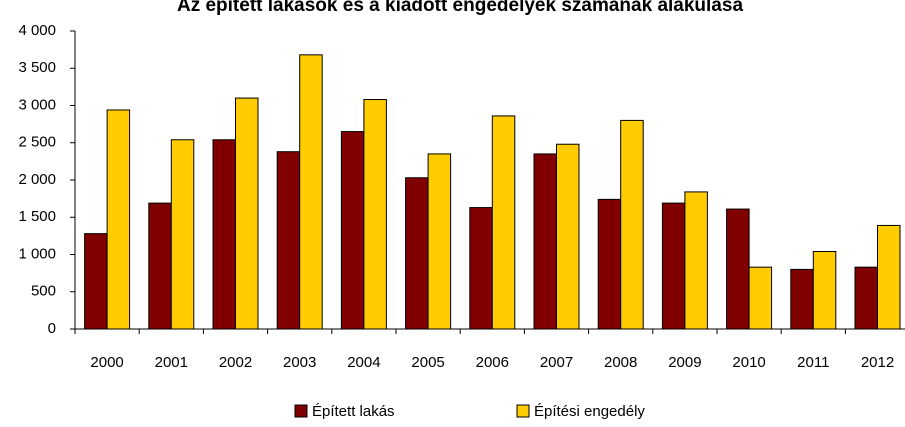  I want to click on y-tick-label: 2 000, so click(37, 179).